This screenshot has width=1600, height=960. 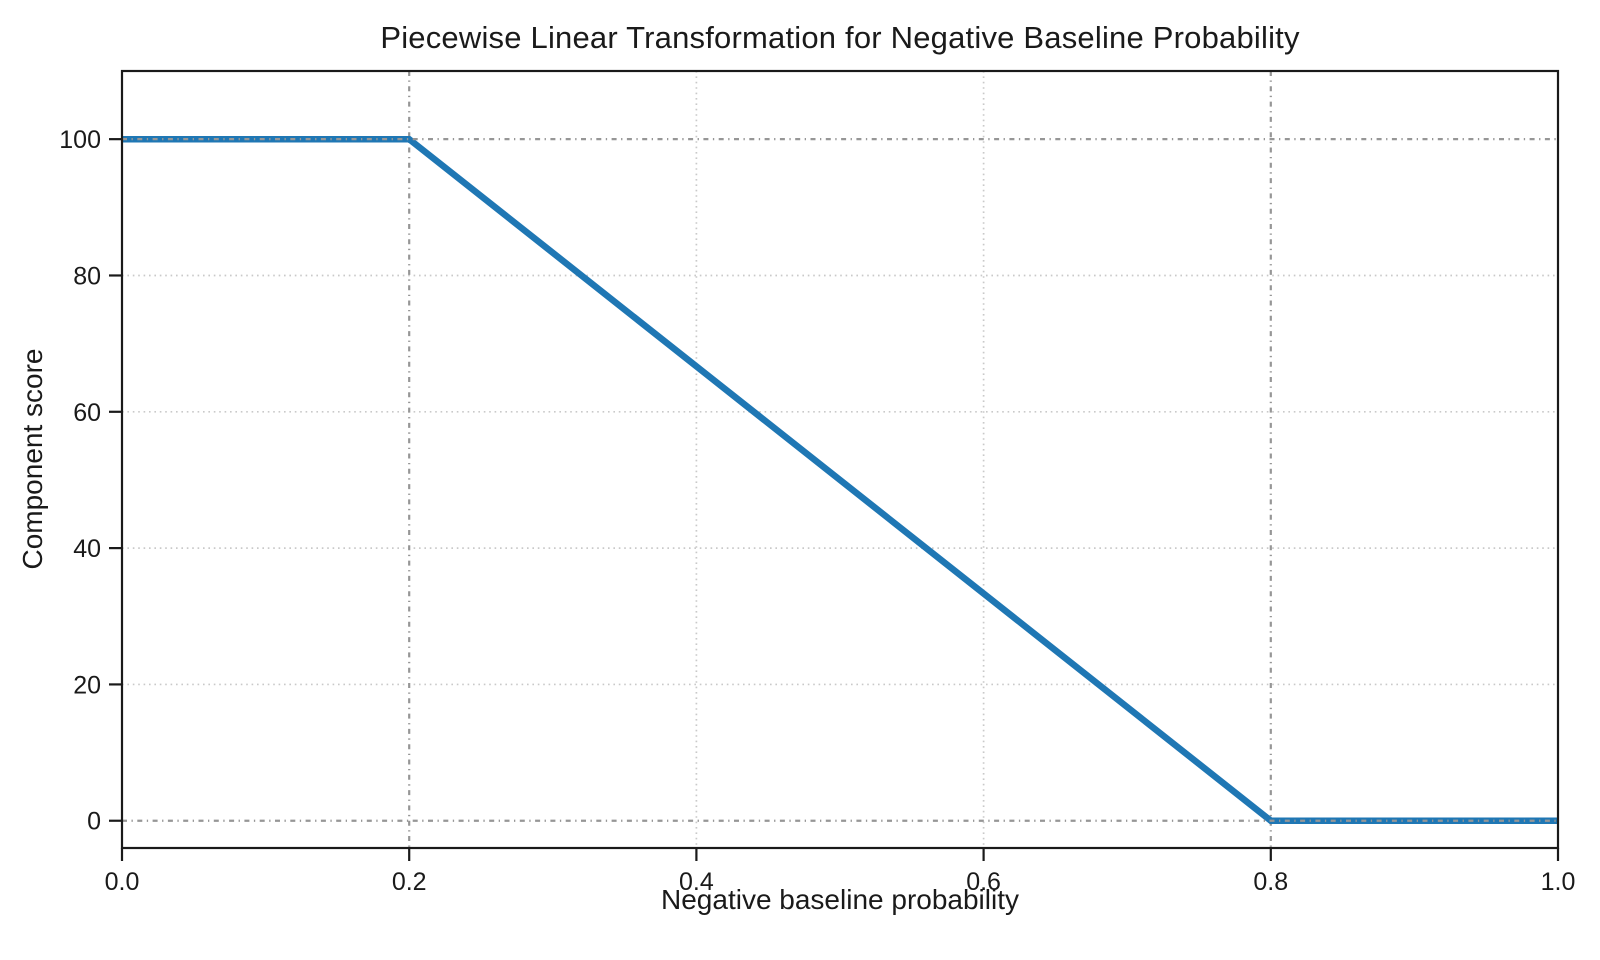 I want to click on y-tick-label: 100, so click(x=80, y=140).